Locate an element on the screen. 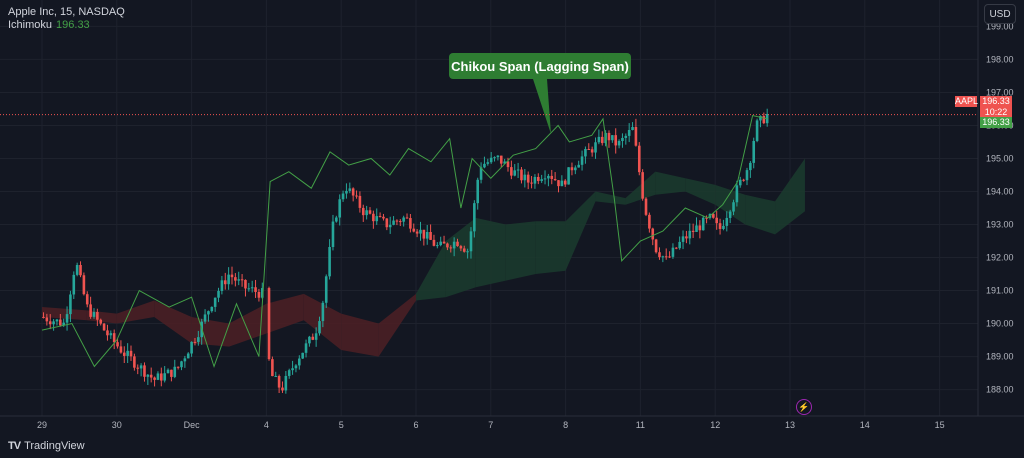 This screenshot has height=458, width=1024. currency-button: USD is located at coordinates (1000, 14).